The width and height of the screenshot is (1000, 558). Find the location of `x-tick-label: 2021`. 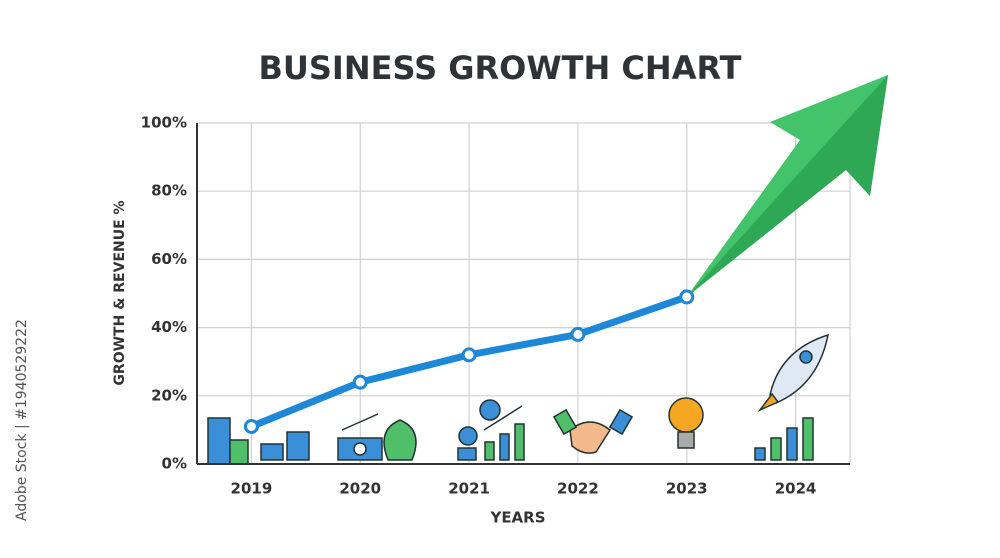

x-tick-label: 2021 is located at coordinates (469, 489).